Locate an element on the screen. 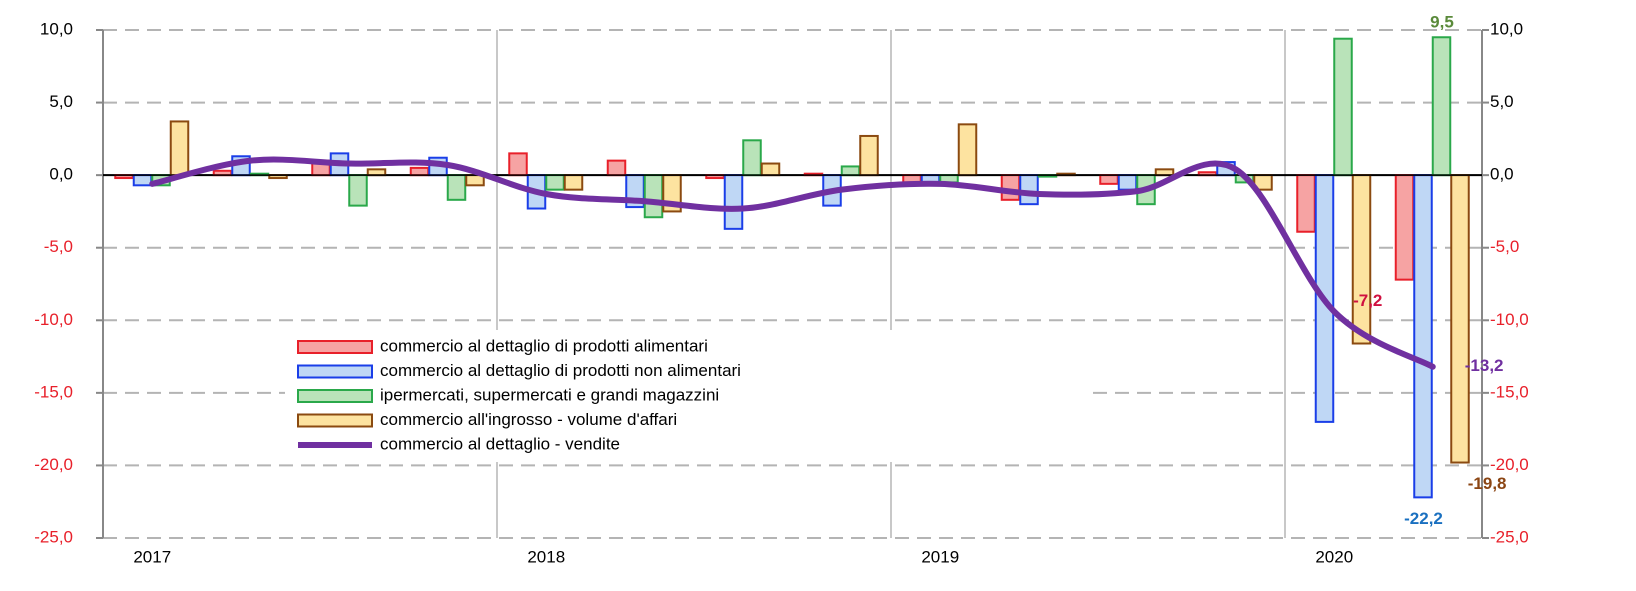 The height and width of the screenshot is (591, 1636). y2-tick-label: 10,0 is located at coordinates (1506, 28).